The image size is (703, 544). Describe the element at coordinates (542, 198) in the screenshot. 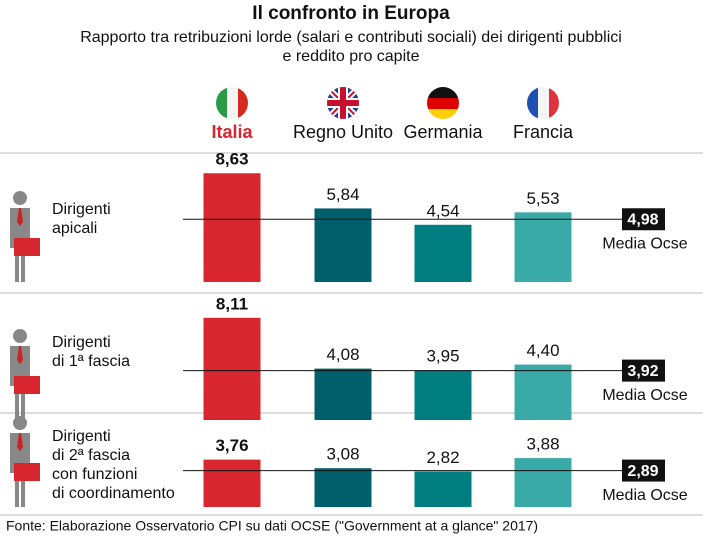

I see `value-label: 5,53` at that location.